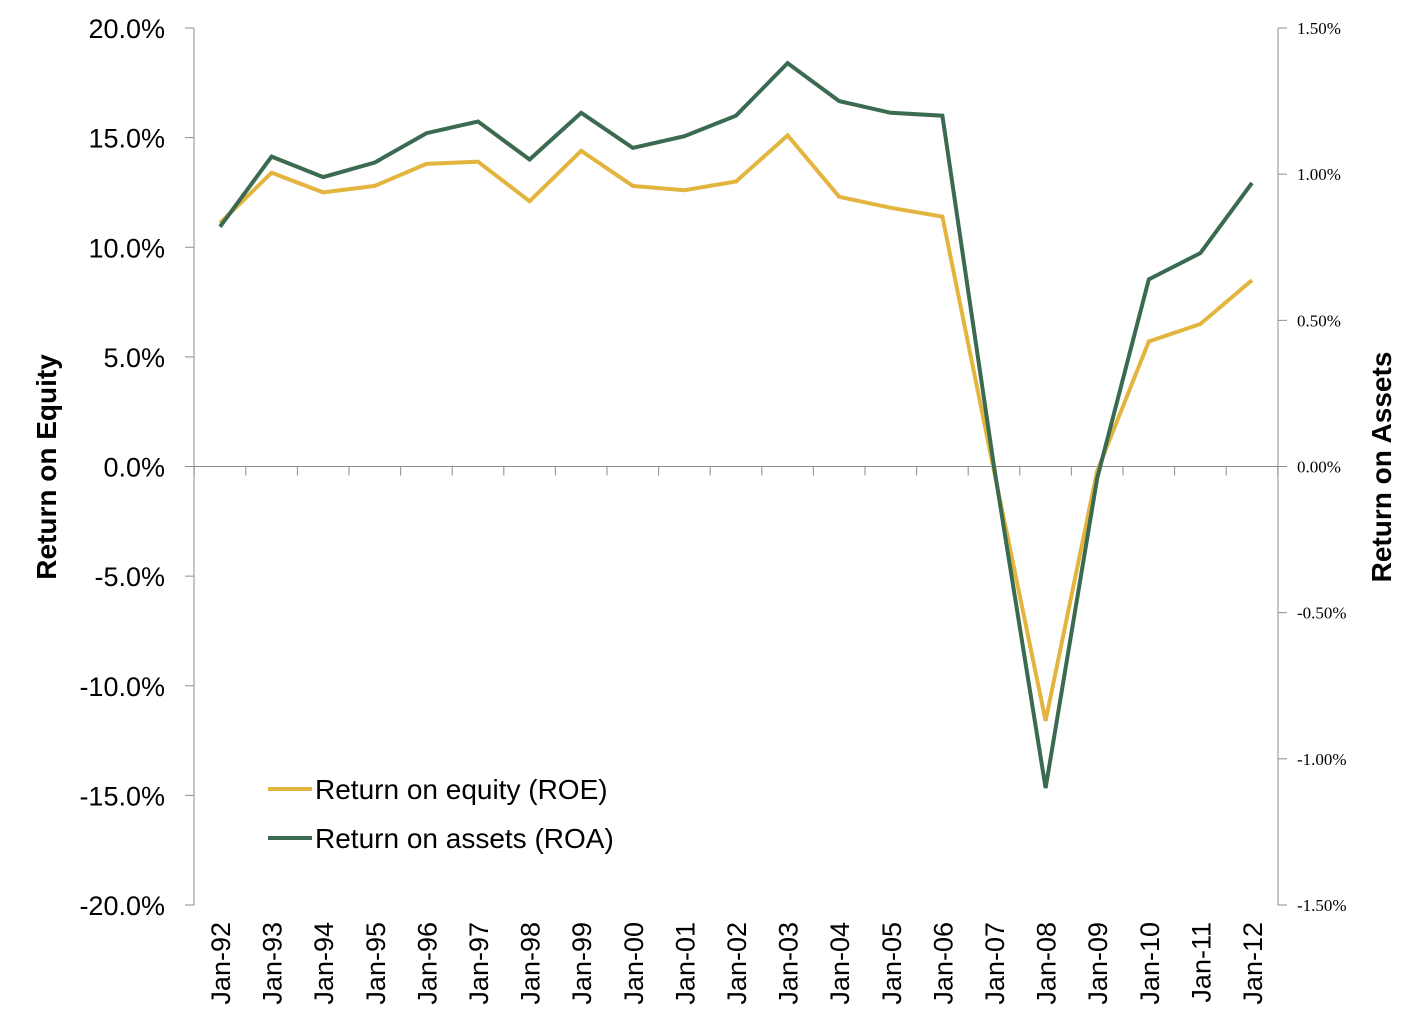 This screenshot has width=1424, height=1033. I want to click on y-right-tick-label: -1.00%, so click(1322, 759).